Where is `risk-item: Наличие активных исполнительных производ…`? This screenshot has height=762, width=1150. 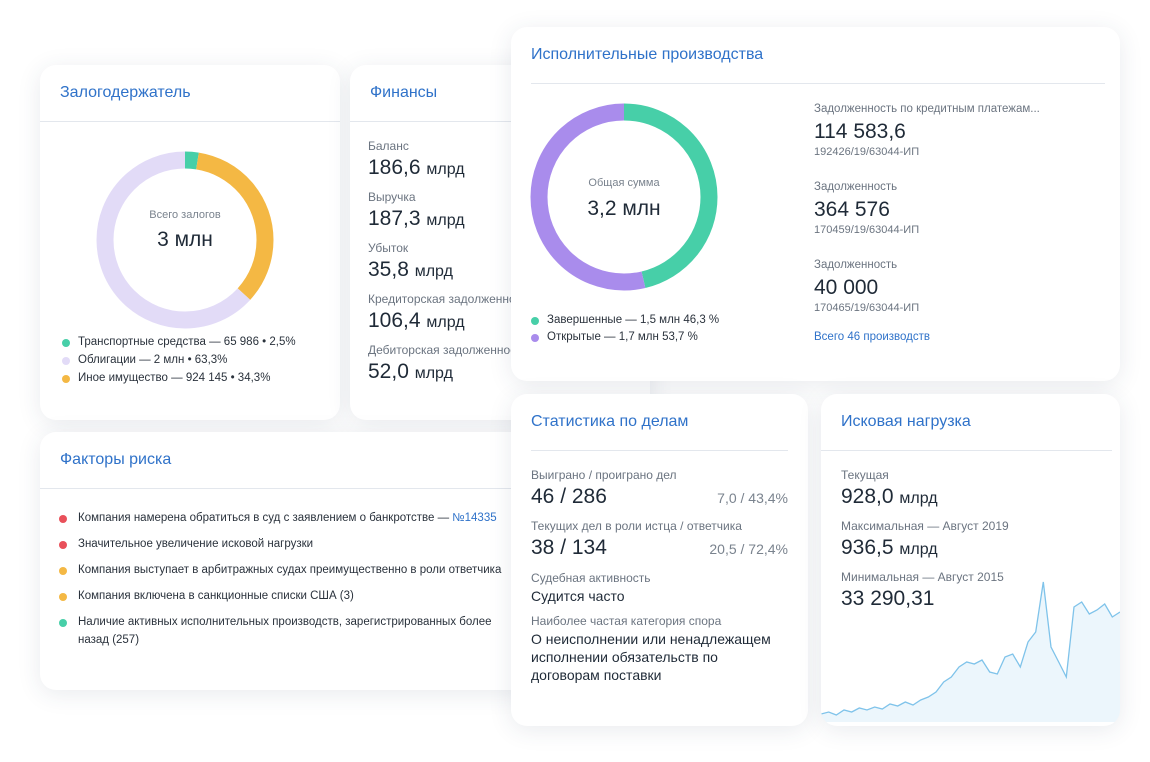 risk-item: Наличие активных исполнительных производ… is located at coordinates (285, 623).